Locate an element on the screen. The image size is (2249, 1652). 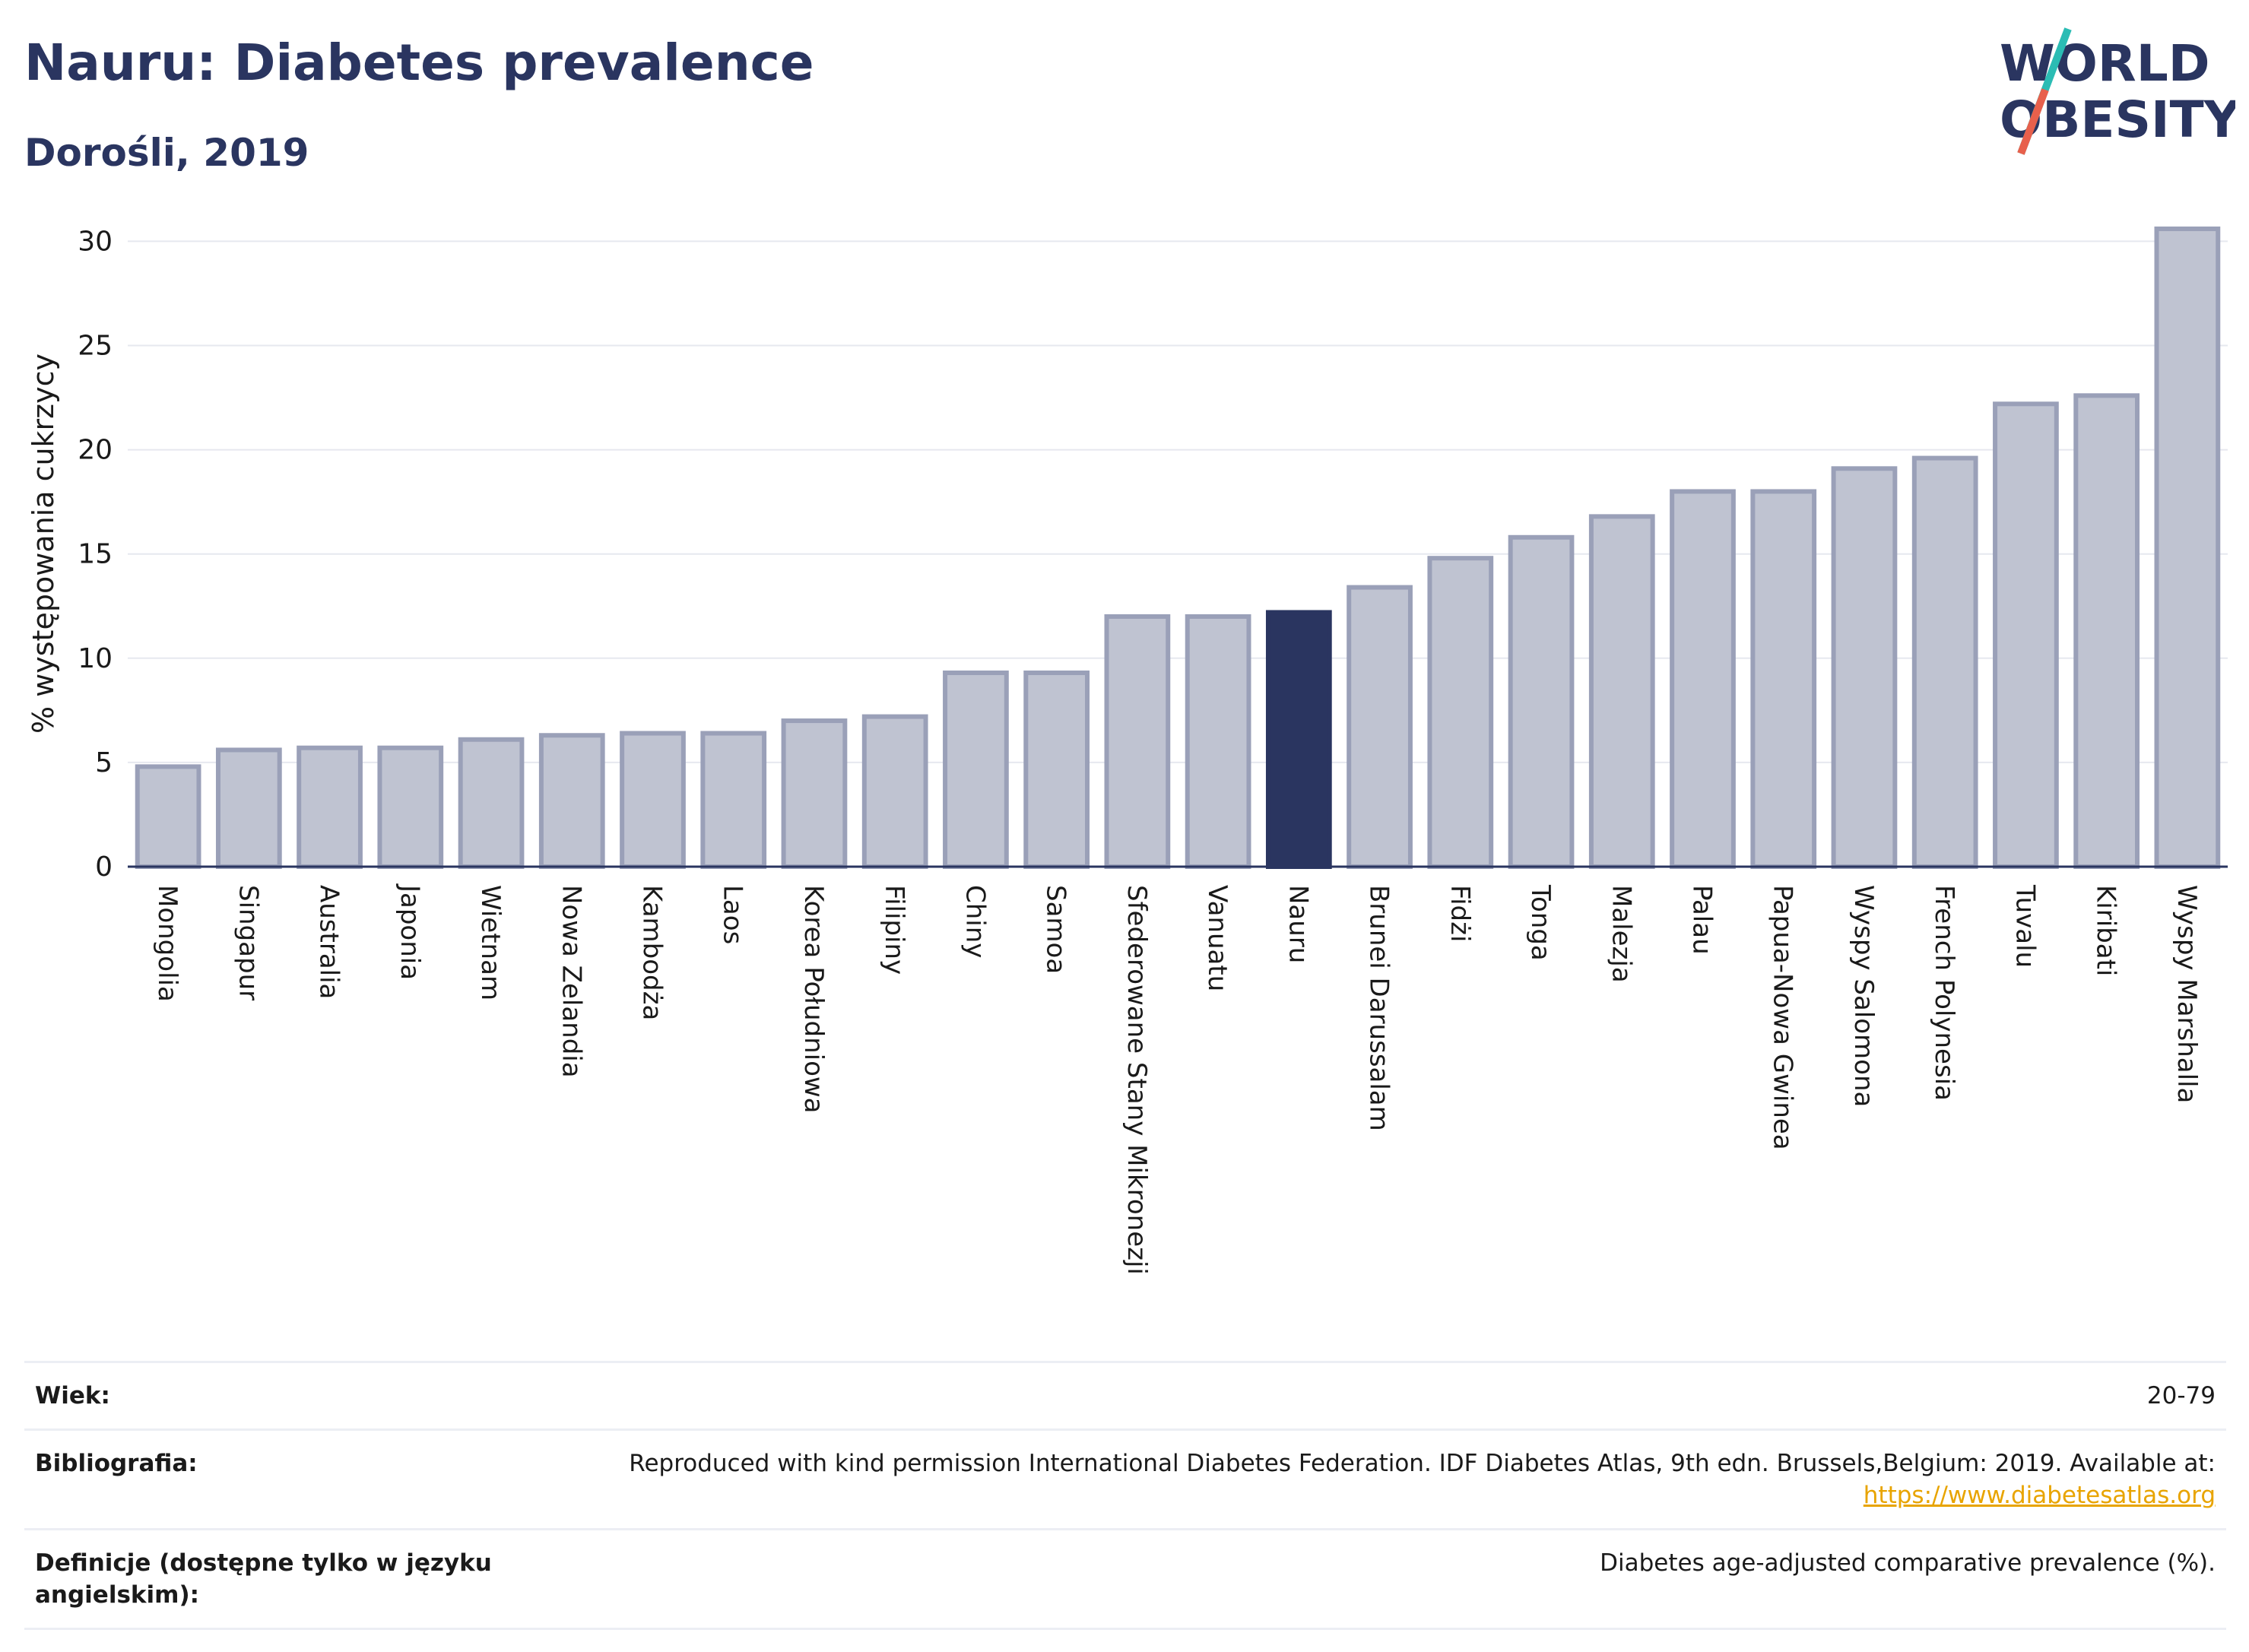
x-tick-label: Singapur is located at coordinates (248, 942).